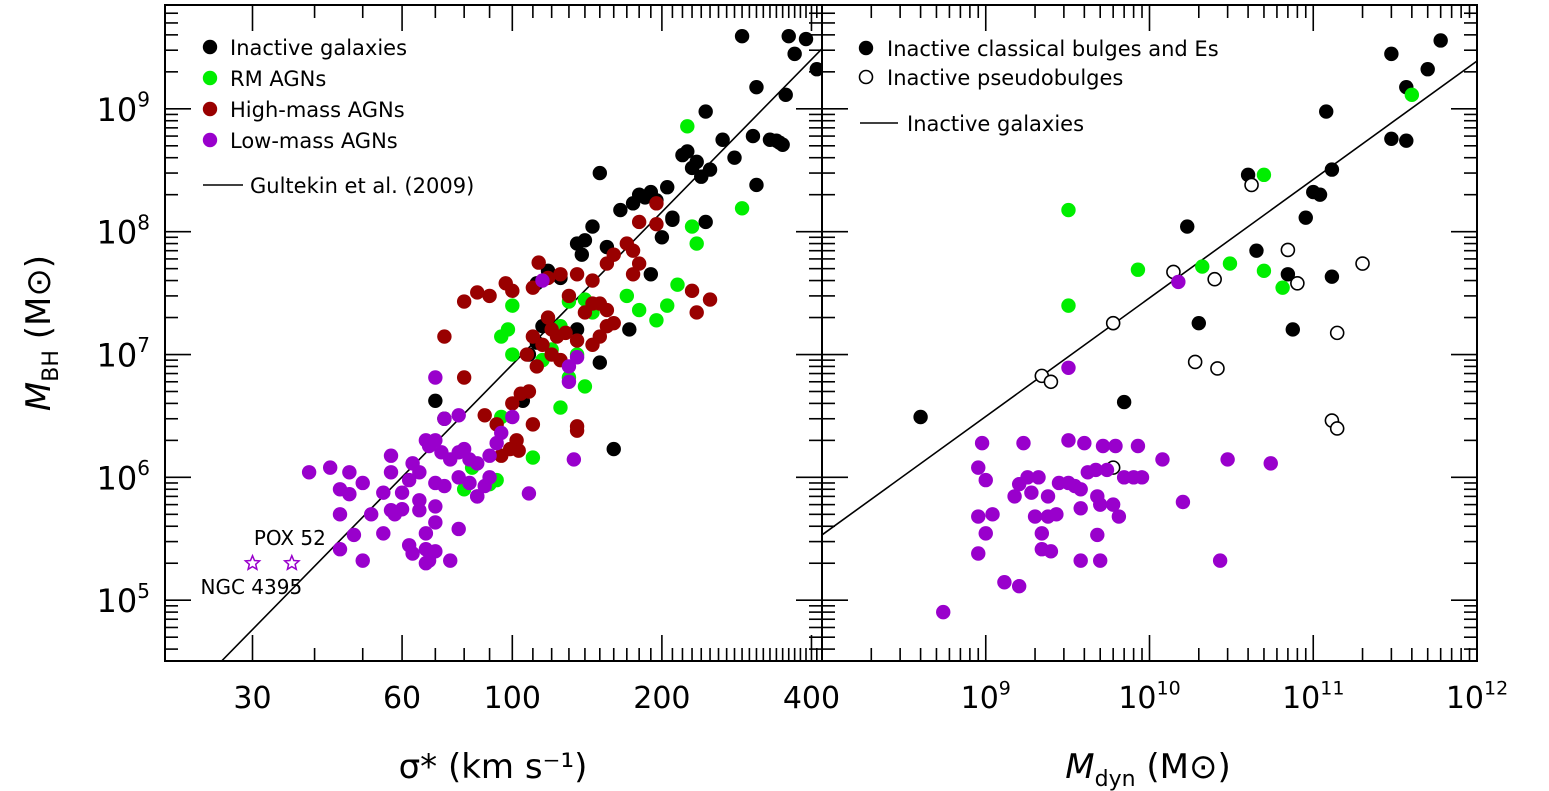 The width and height of the screenshot is (1549, 791). I want to click on legend-label: Gultekin et al. (2009), so click(362, 186).